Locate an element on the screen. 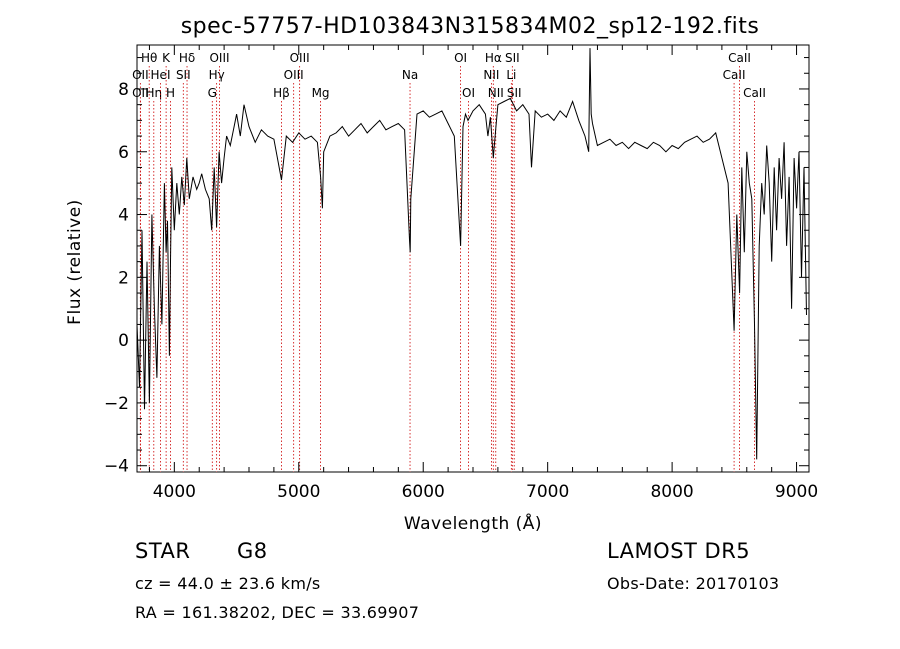 This screenshot has width=900, height=649. x-tick-label: 8000 is located at coordinates (671, 492).